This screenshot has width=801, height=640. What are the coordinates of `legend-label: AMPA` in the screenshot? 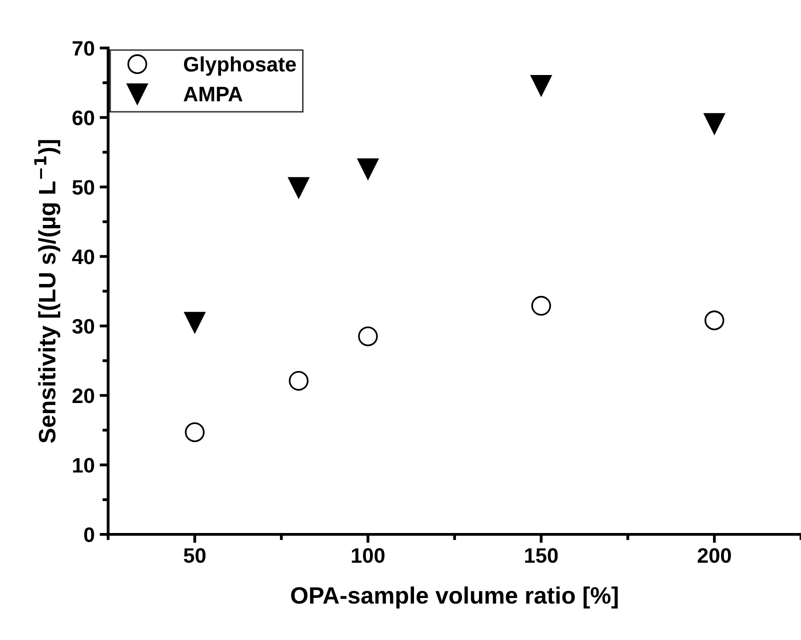 It's located at (213, 94).